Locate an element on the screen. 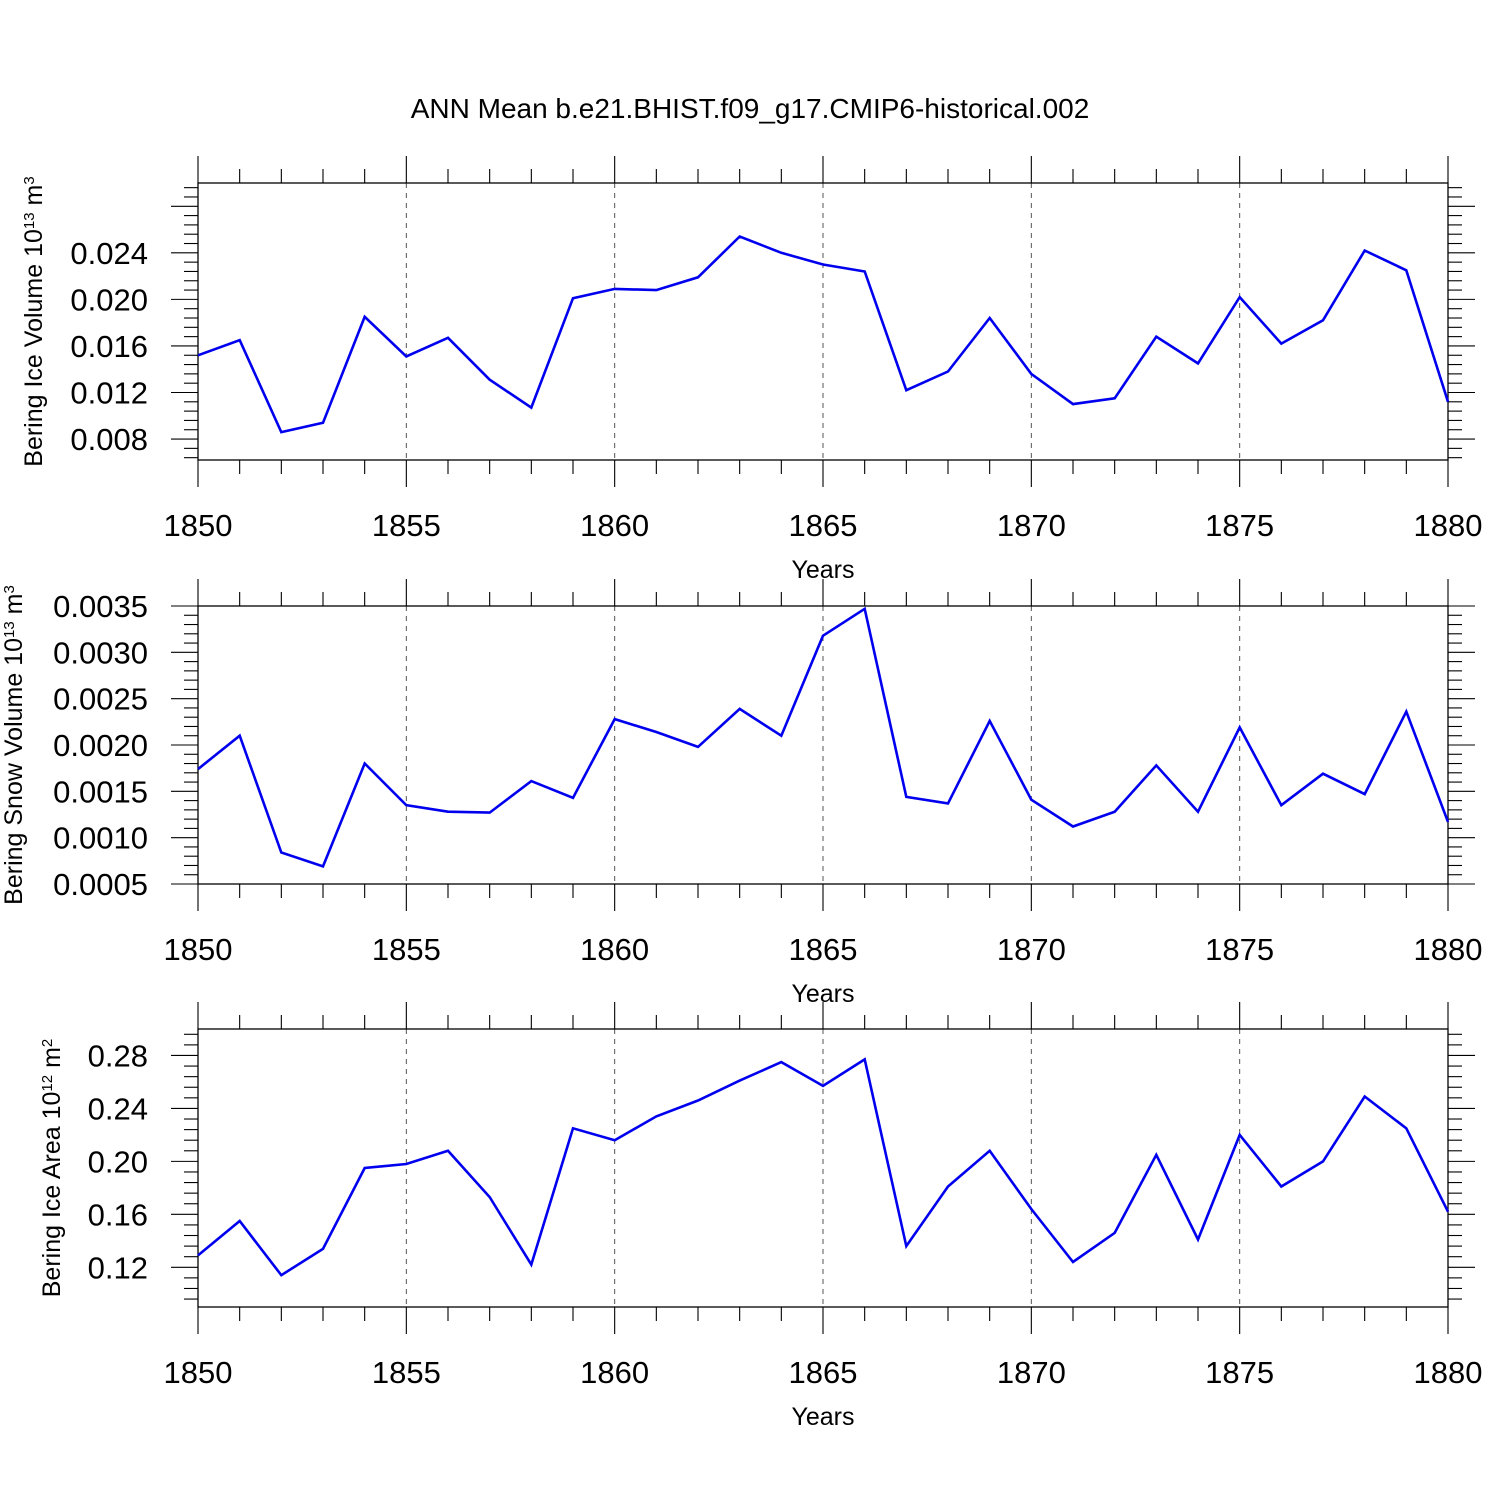  y-tick-label: 0.20 is located at coordinates (118, 1161).